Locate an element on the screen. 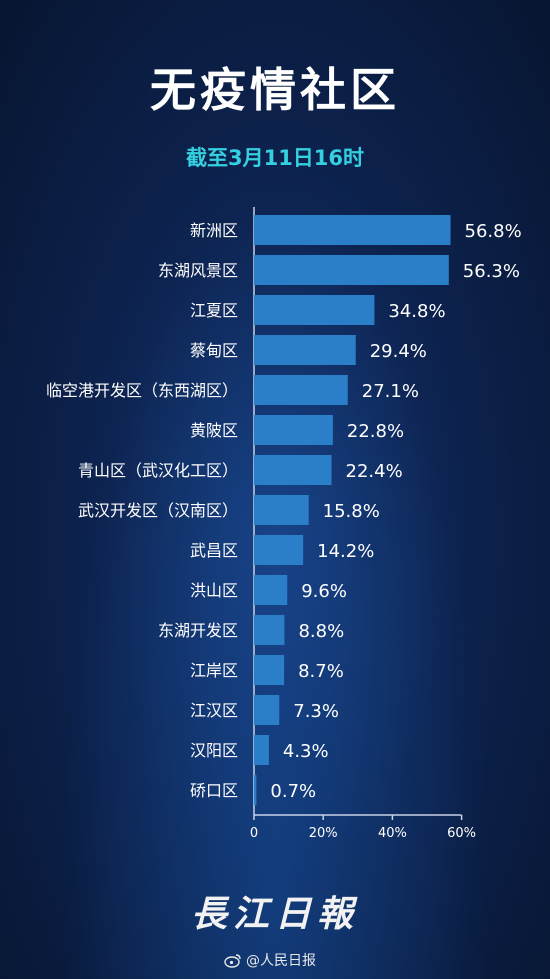  category-label: 武昌区 is located at coordinates (214, 550).